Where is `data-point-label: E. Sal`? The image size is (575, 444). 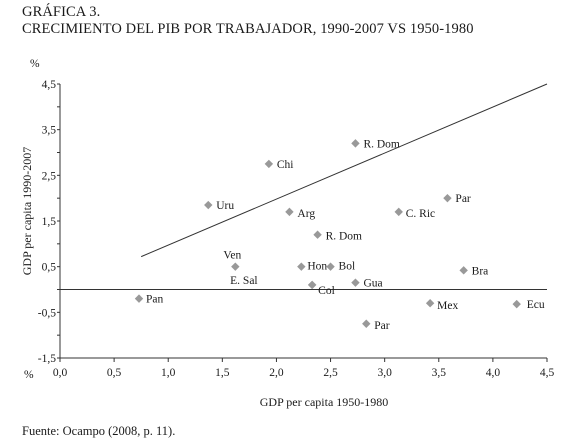
data-point-label: E. Sal is located at coordinates (243, 281).